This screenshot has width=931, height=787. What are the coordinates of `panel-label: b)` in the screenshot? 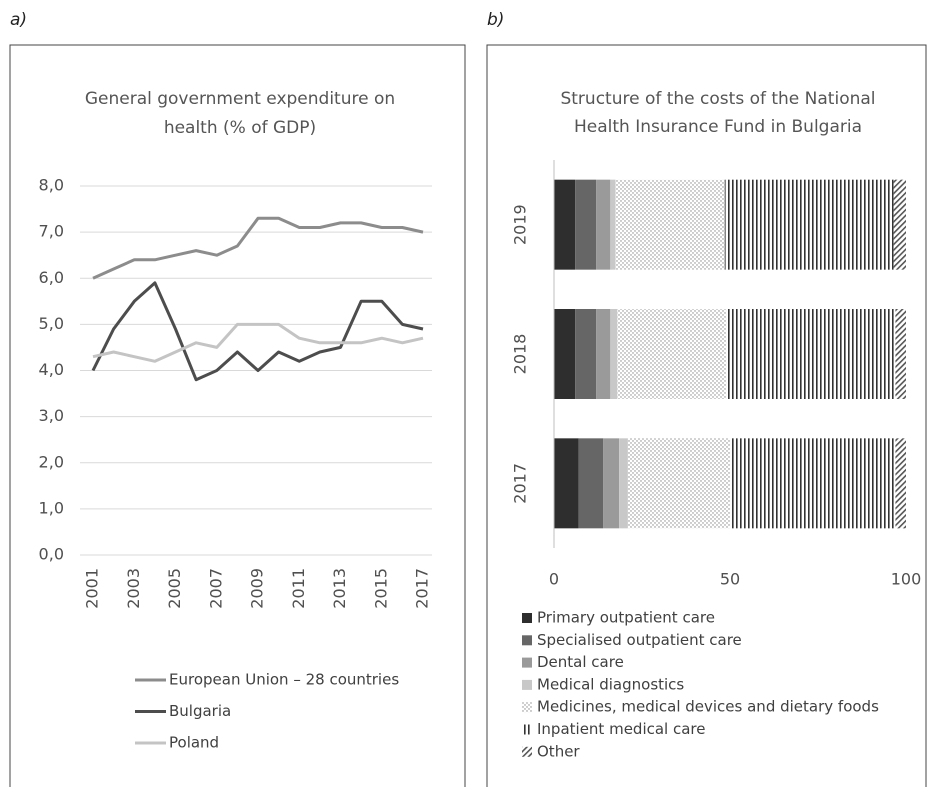 It's located at (495, 20).